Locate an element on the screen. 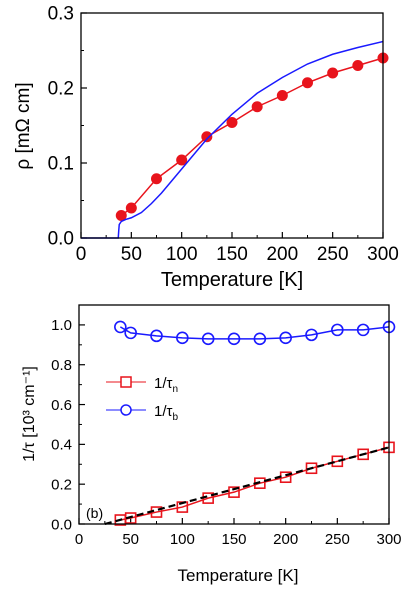 The height and width of the screenshot is (590, 404). y-tick-label: 0.8 is located at coordinates (61, 365).